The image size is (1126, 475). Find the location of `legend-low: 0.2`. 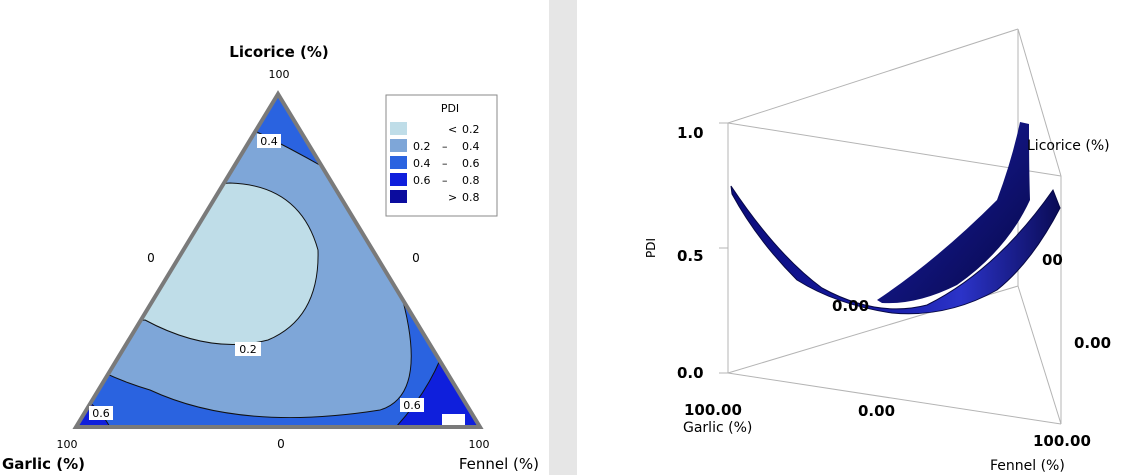

legend-low: 0.2 is located at coordinates (422, 146).